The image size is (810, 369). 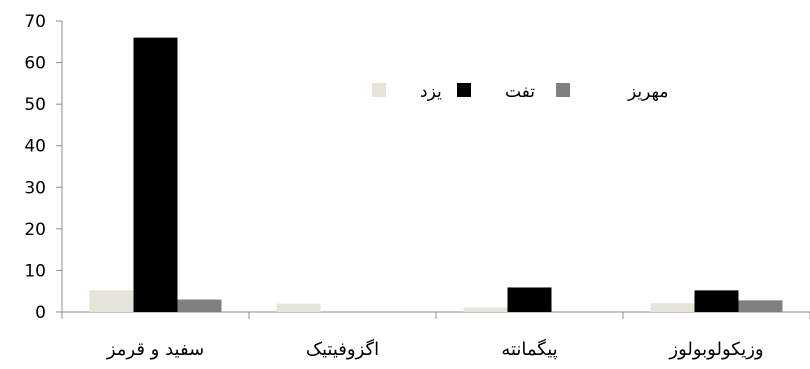 What do you see at coordinates (35, 271) in the screenshot?
I see `y-tick-label: 10` at bounding box center [35, 271].